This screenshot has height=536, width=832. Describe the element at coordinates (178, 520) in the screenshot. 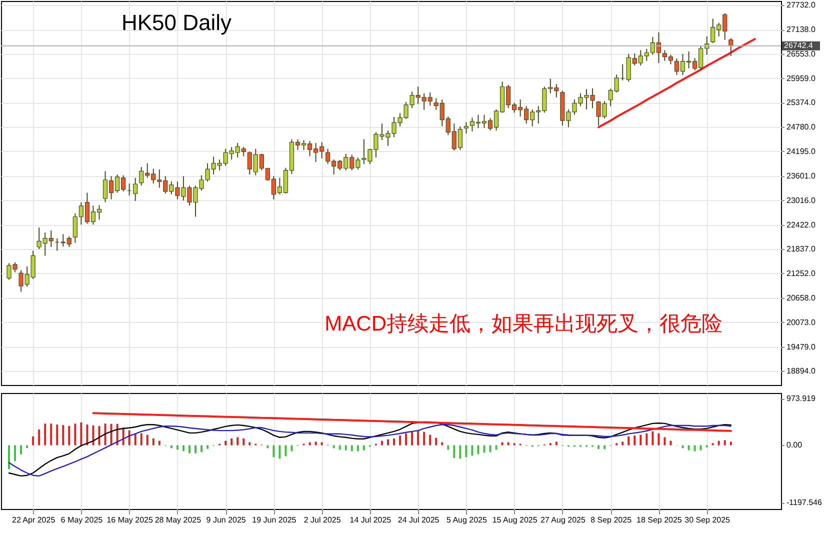

I see `x-tick-label: 28 May 2025` at that location.